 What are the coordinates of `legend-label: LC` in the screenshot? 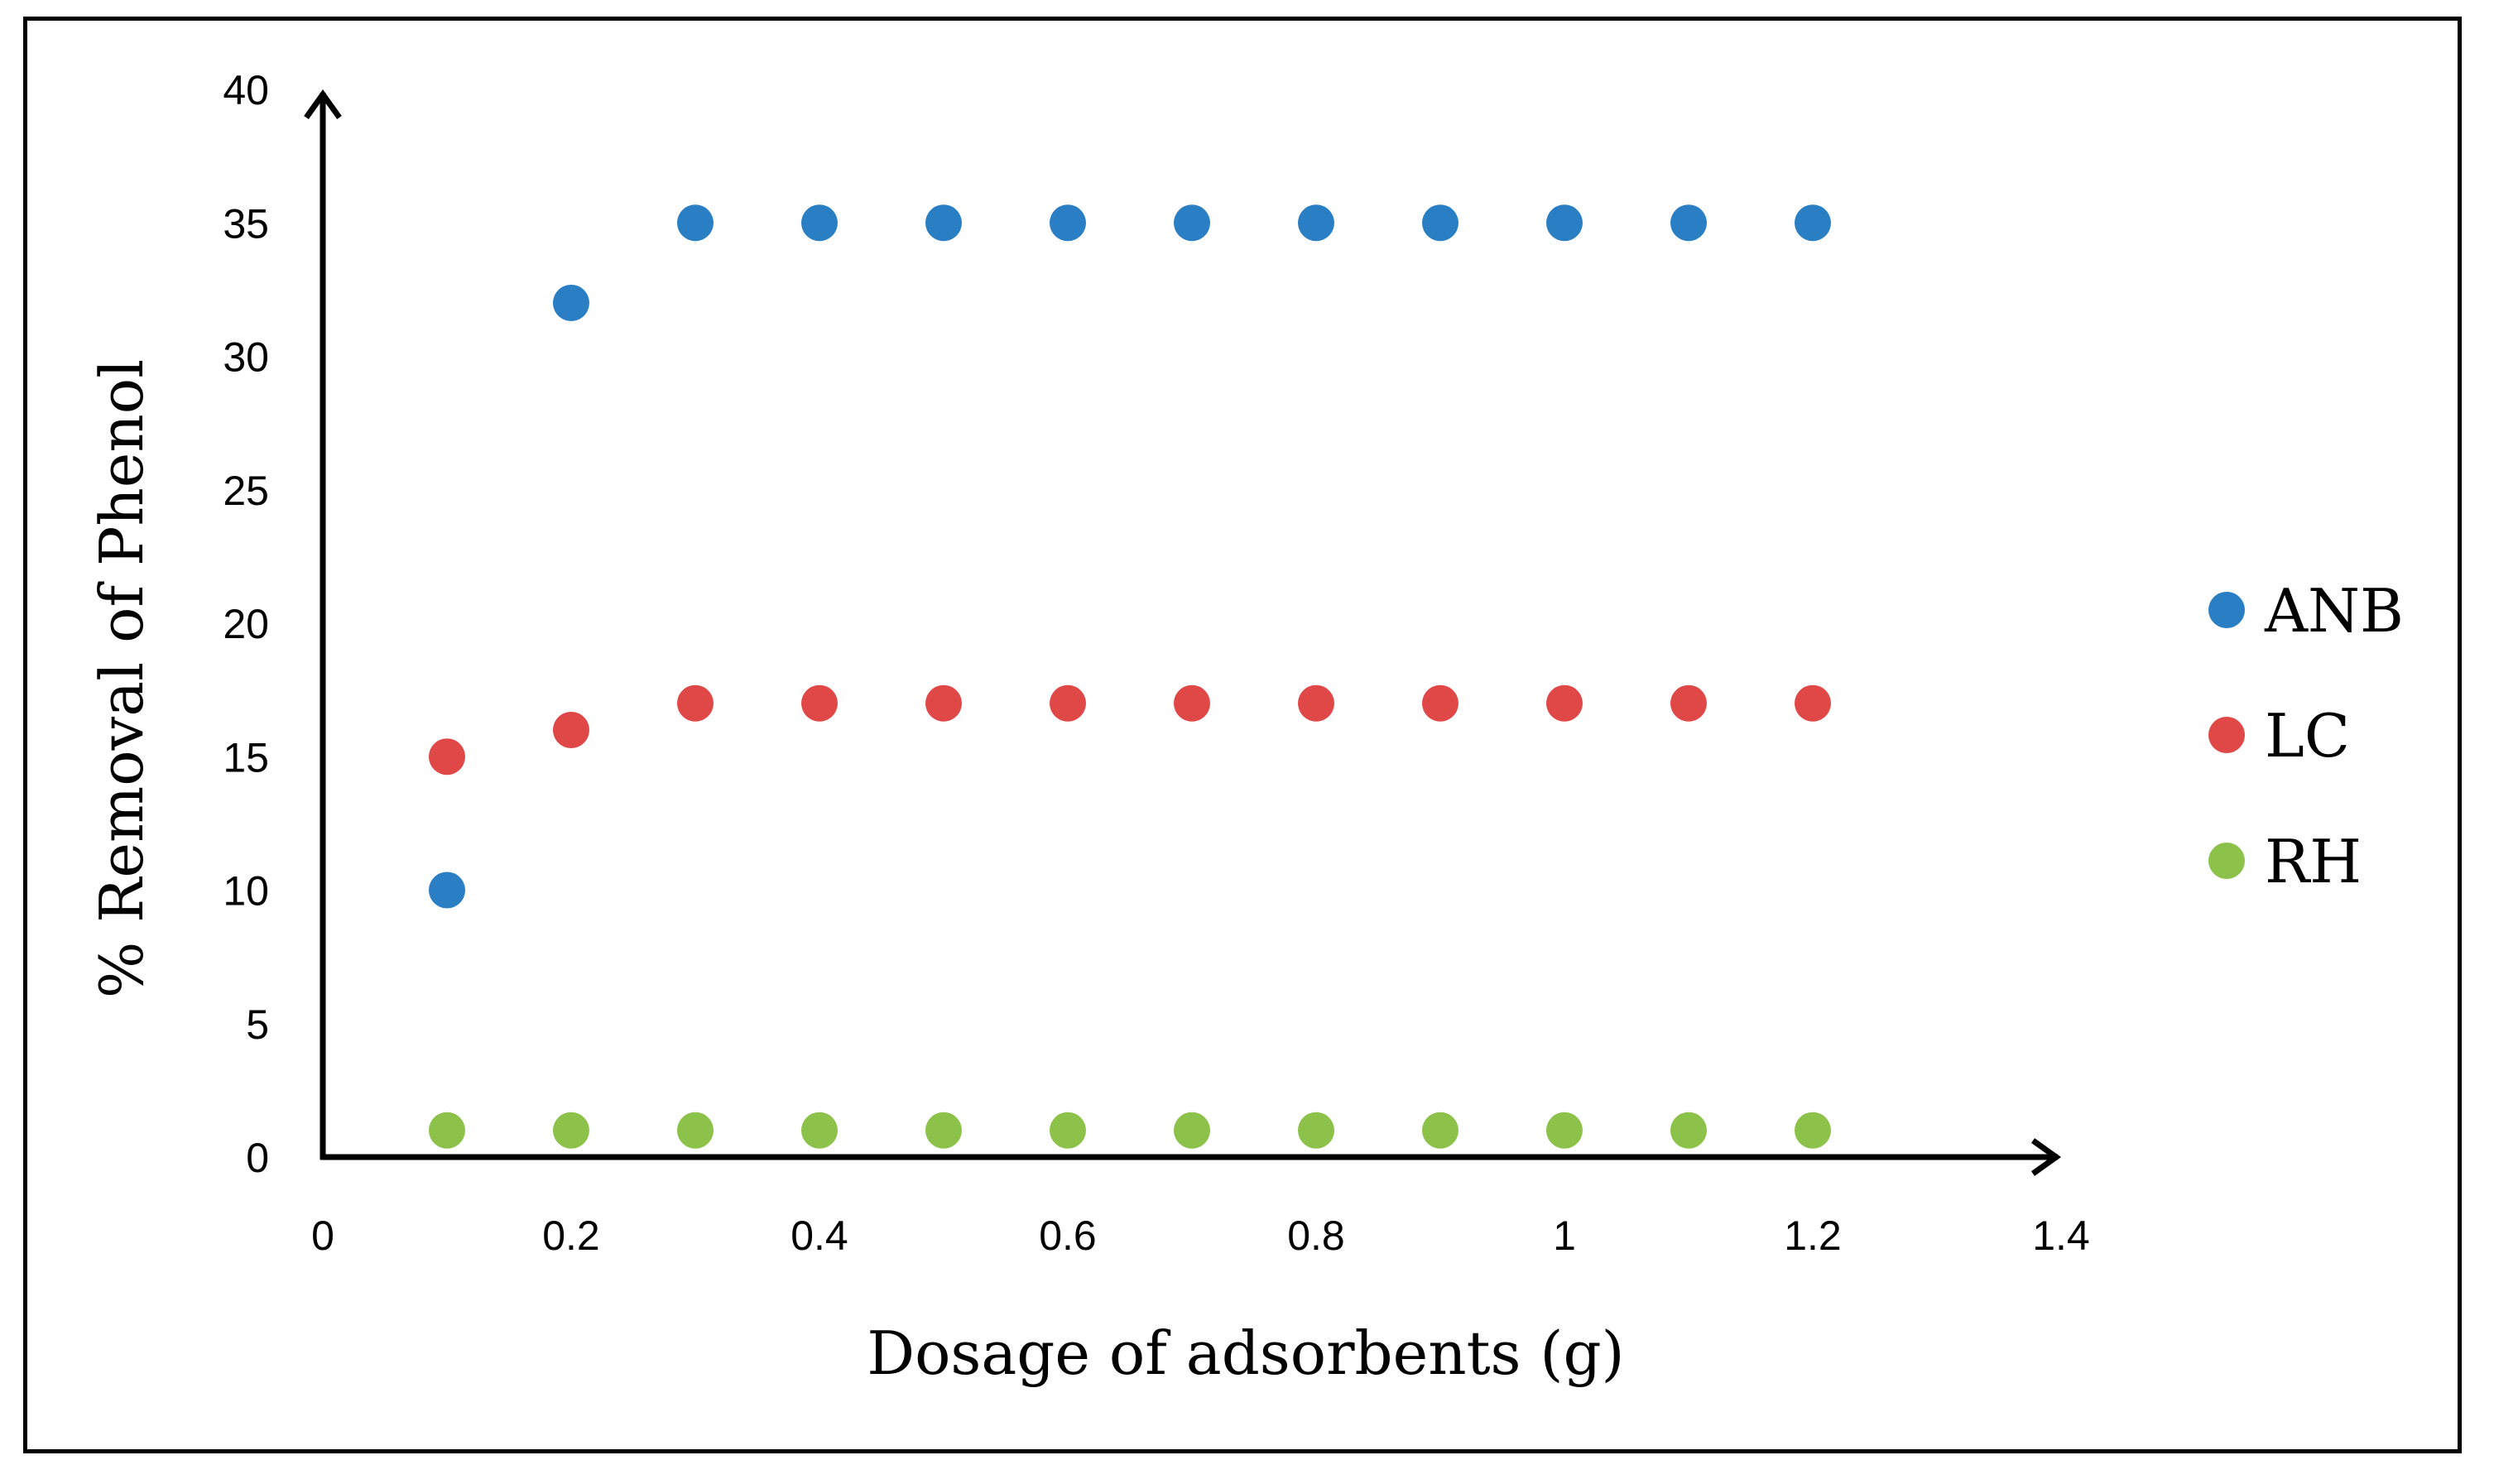 It's located at (2307, 736).